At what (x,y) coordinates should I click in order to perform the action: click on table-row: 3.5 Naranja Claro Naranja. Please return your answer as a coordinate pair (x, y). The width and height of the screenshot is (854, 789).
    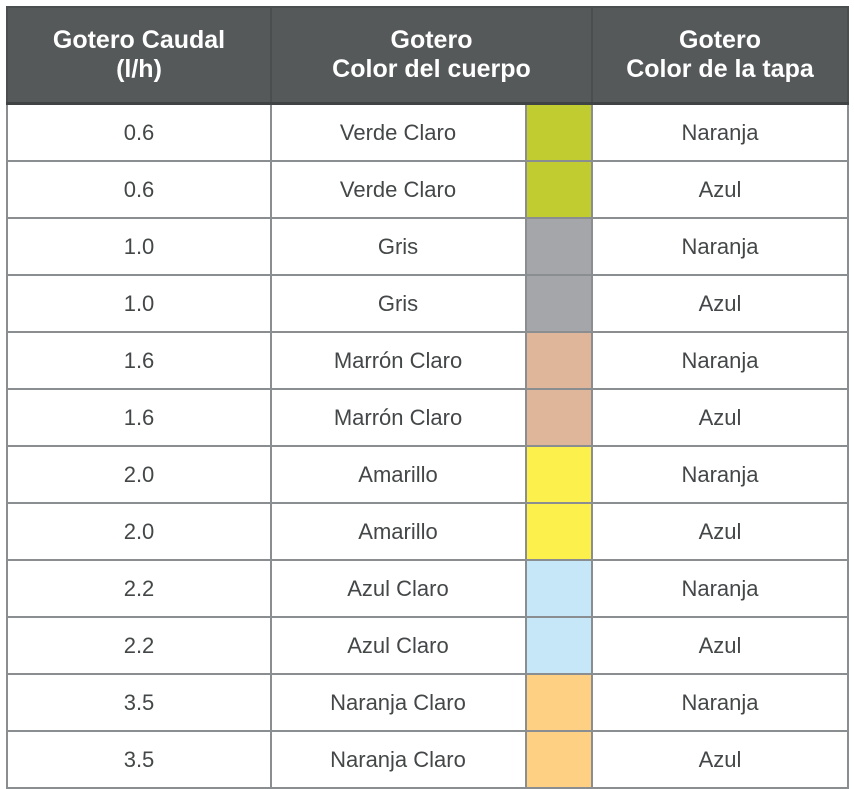
    Looking at the image, I should click on (427, 702).